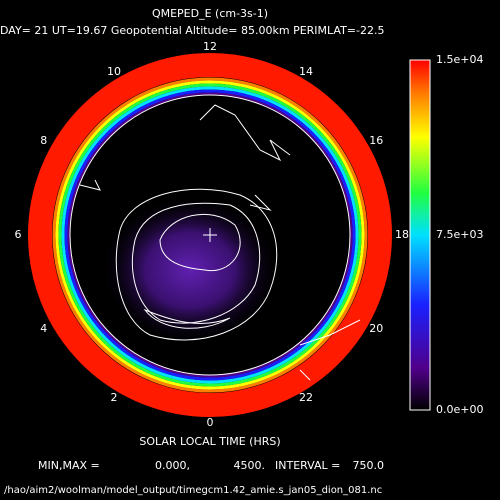 The width and height of the screenshot is (500, 500). I want to click on footer-label: MIN,MAX =, so click(69, 465).